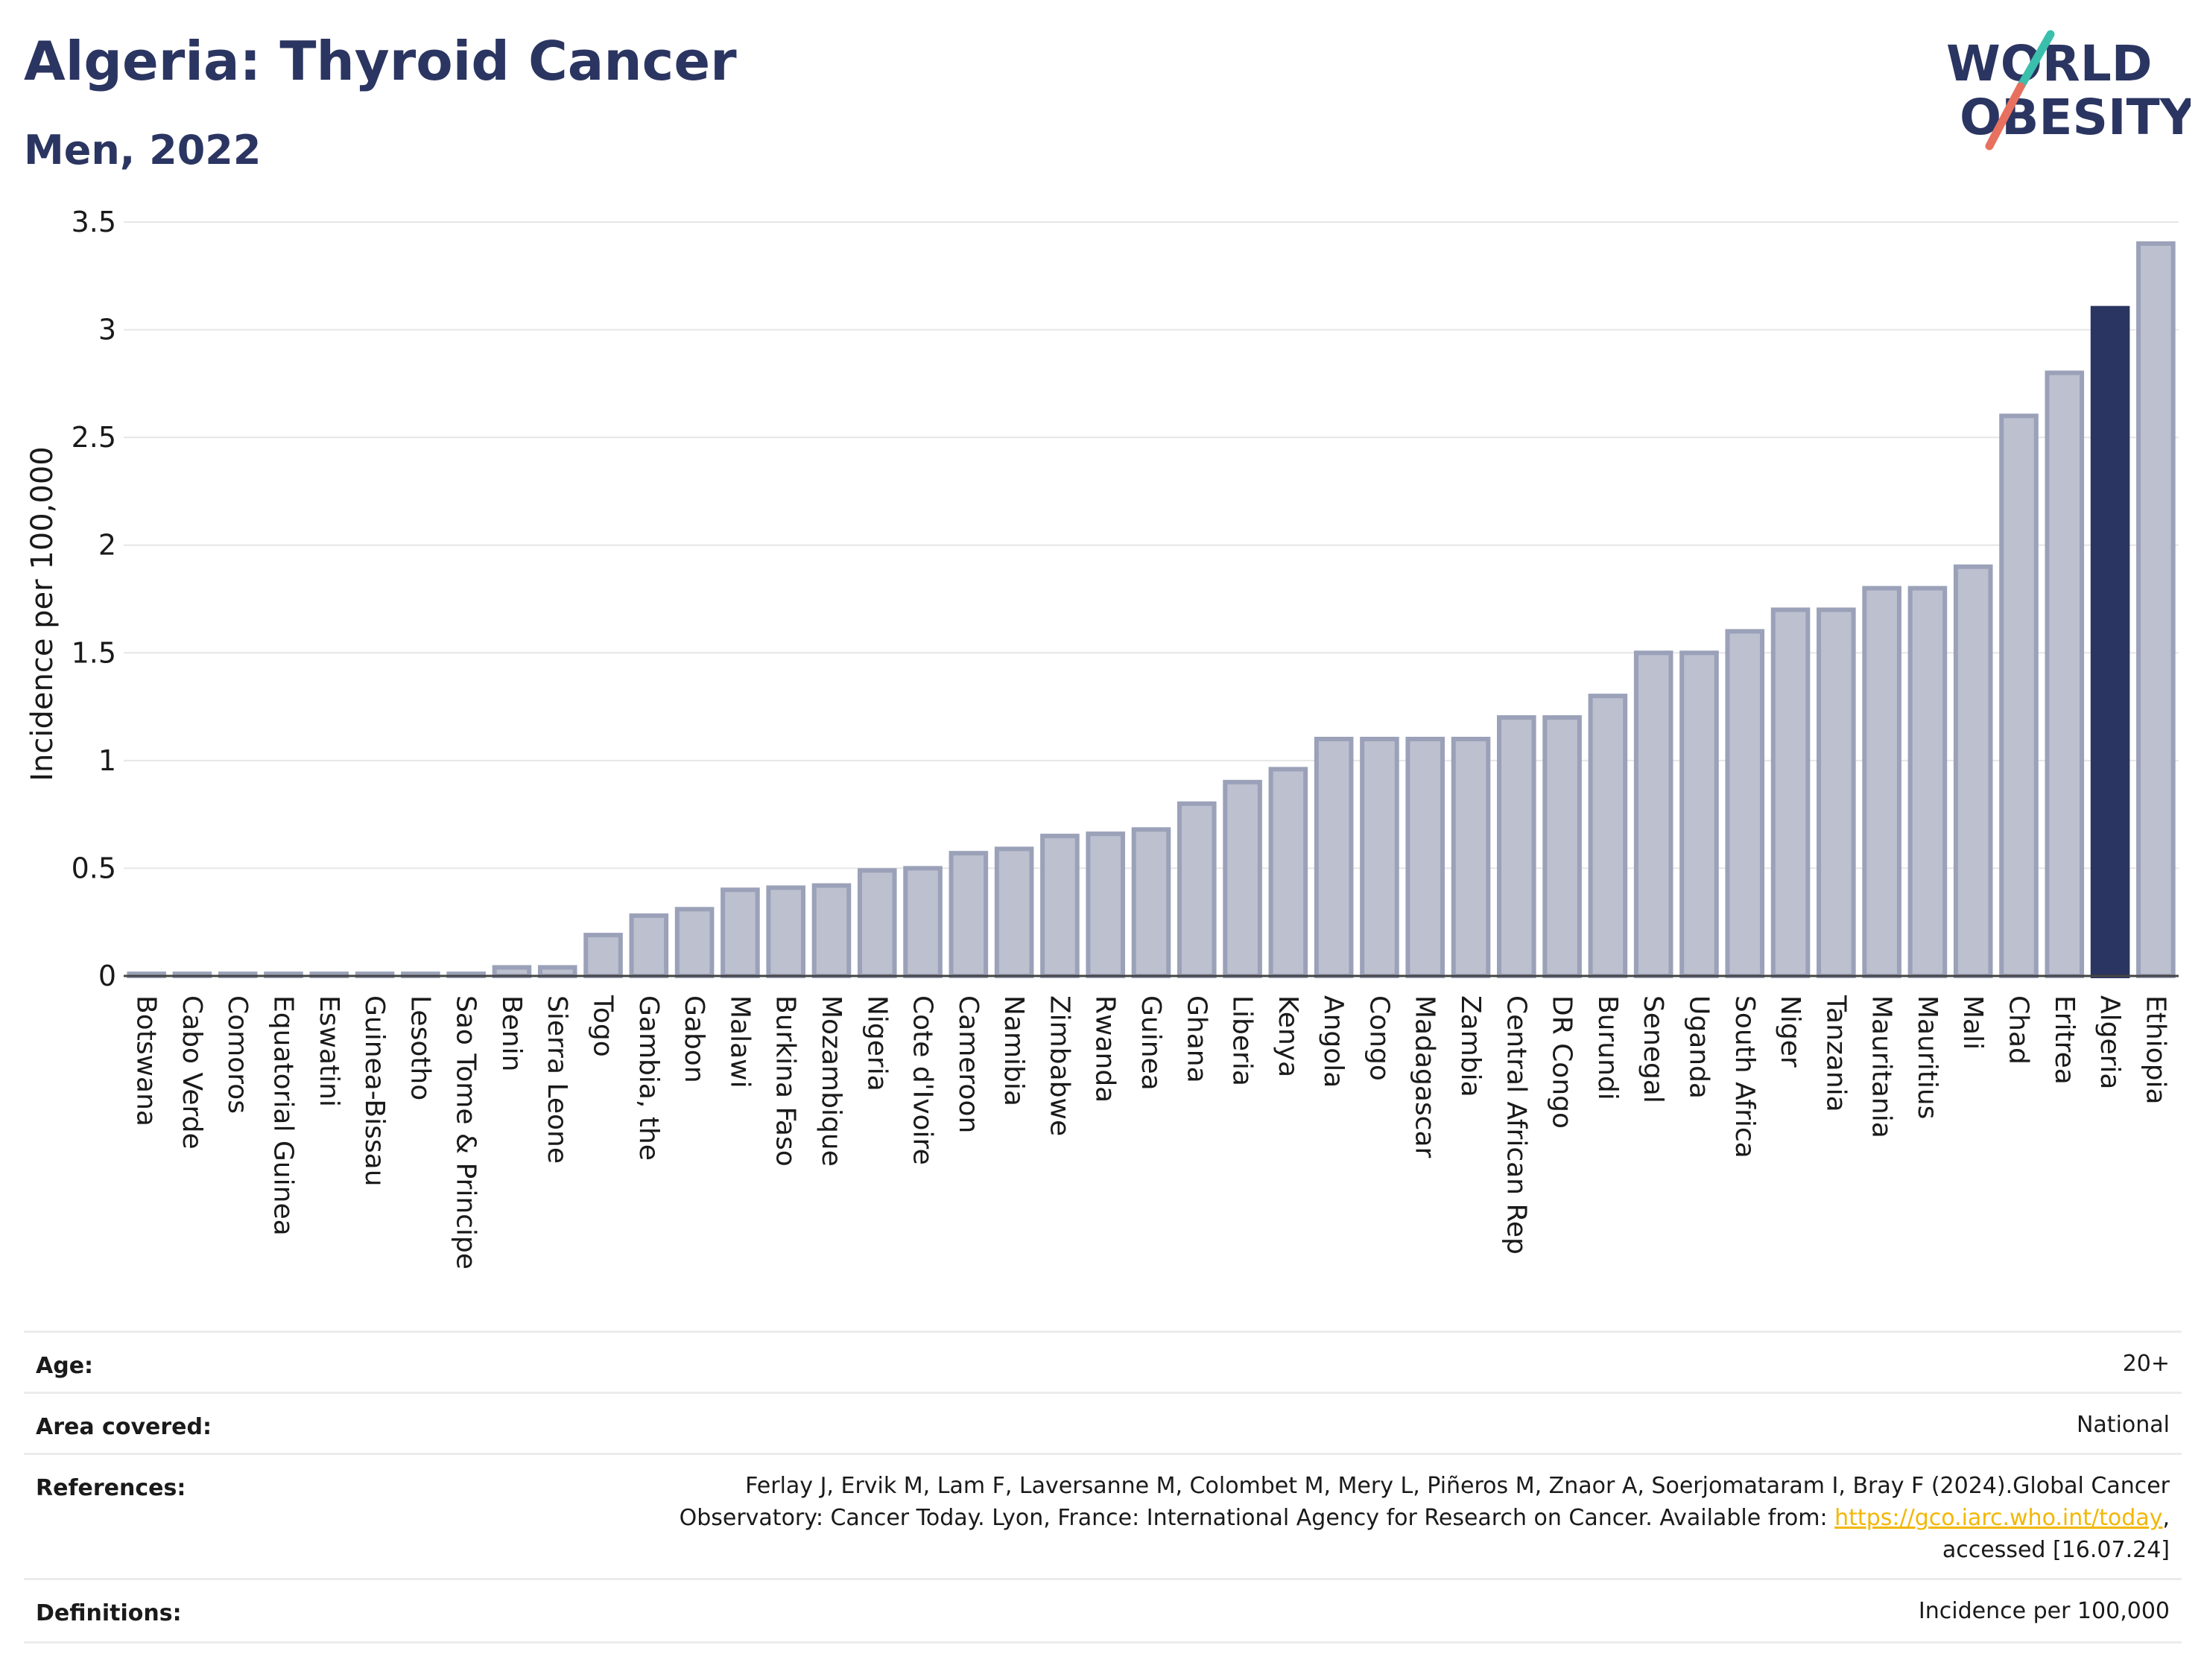  Describe the element at coordinates (1059, 1065) in the screenshot. I see `x-tick-label: Zimbabwe` at that location.